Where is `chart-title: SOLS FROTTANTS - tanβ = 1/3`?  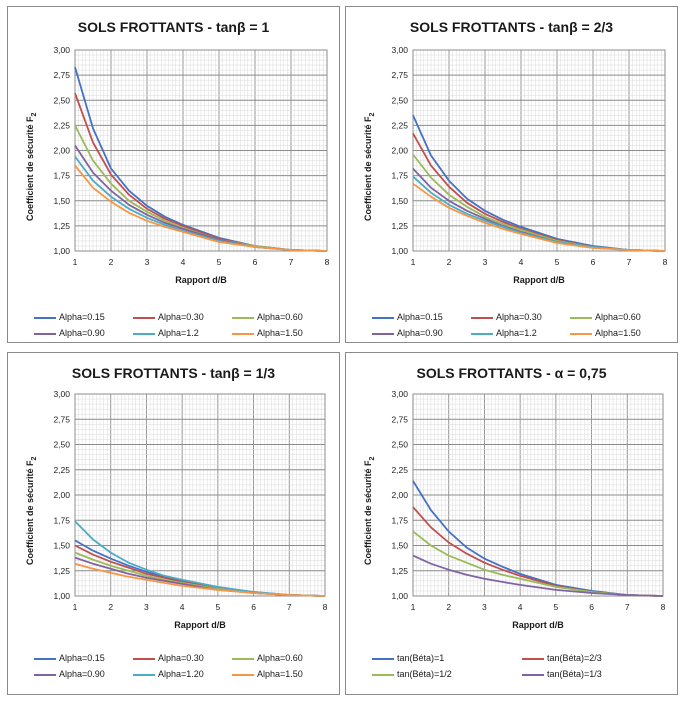 chart-title: SOLS FROTTANTS - tanβ = 1/3 is located at coordinates (173, 373).